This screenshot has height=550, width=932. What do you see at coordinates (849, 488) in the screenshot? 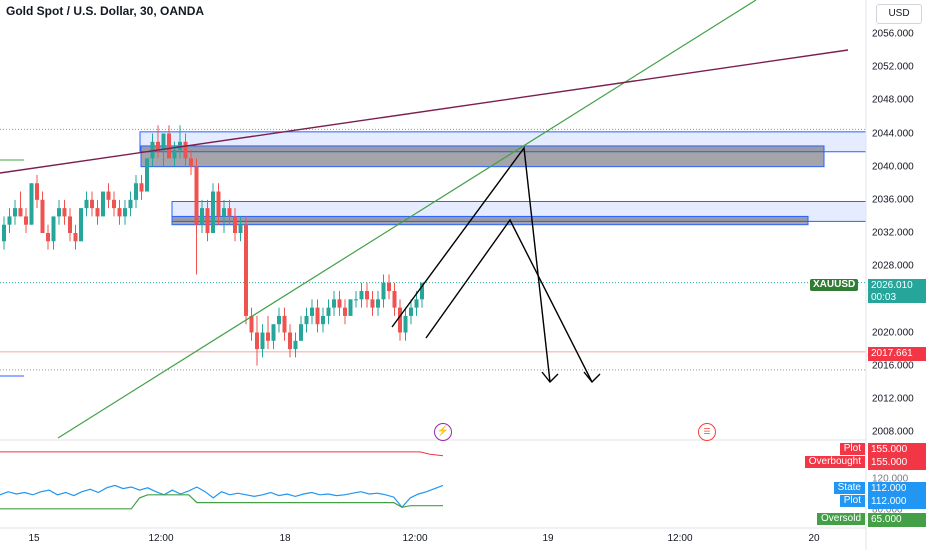
I see `indicator-row-label: State` at bounding box center [849, 488].